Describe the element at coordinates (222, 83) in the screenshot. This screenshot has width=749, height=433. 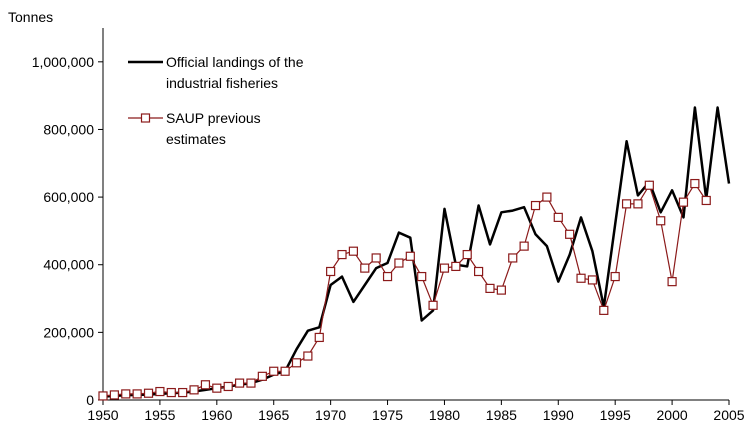
I see `legend-label: industrial fisheries` at that location.